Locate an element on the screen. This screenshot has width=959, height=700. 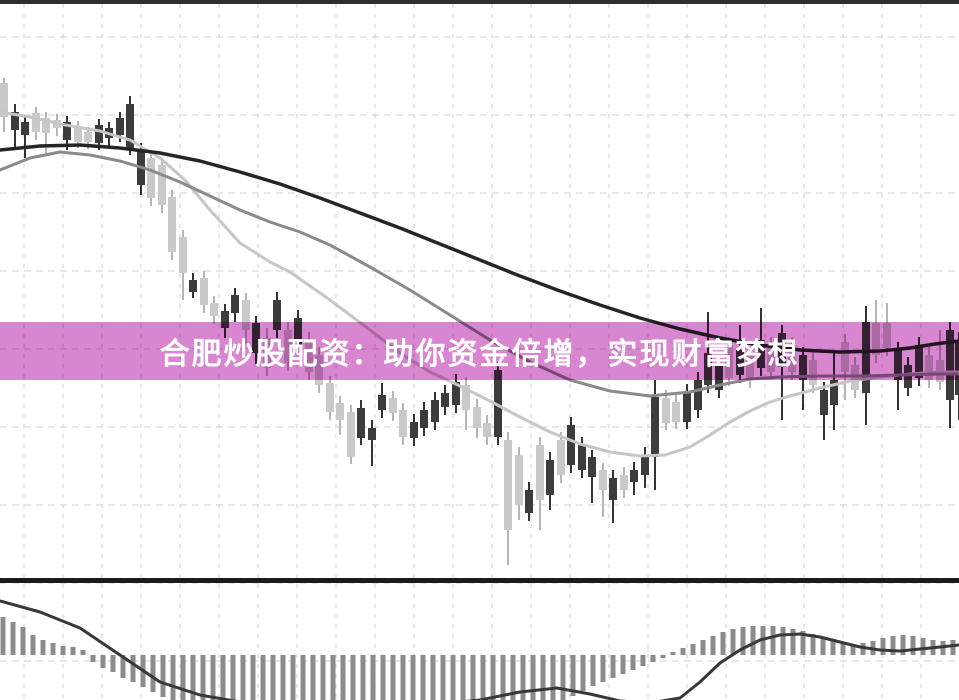
promo-banner is located at coordinates (479, 351).